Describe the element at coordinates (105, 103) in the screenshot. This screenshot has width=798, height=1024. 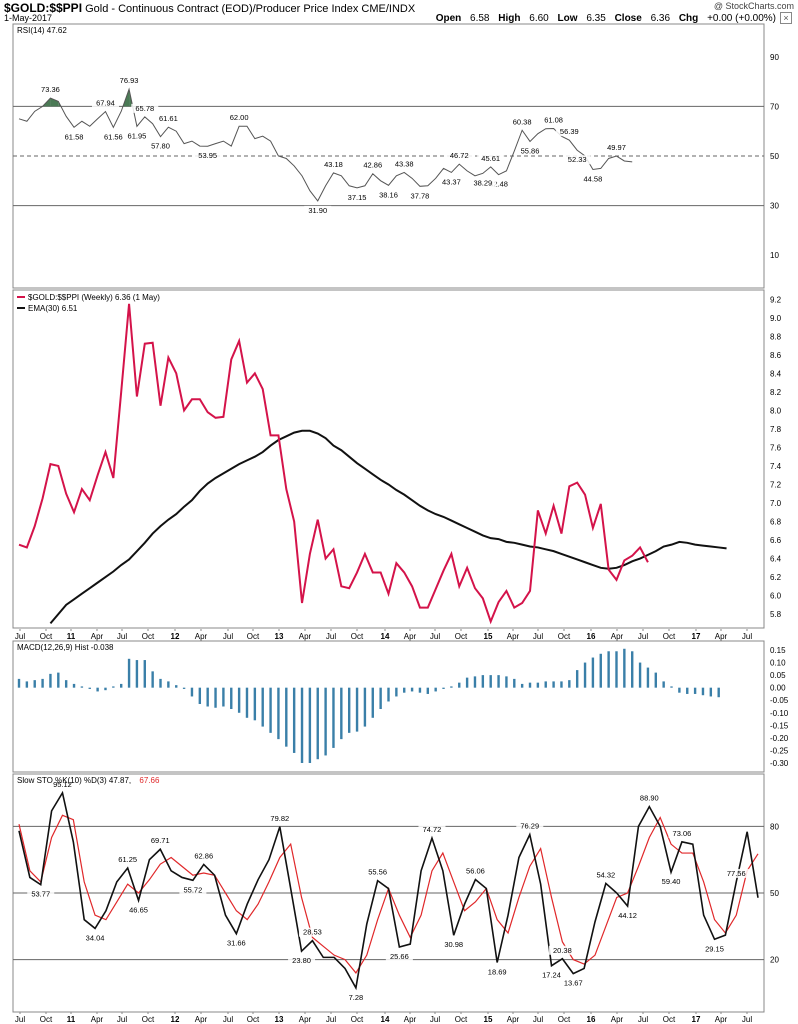
I see `rsi-value-label: 67.94` at that location.